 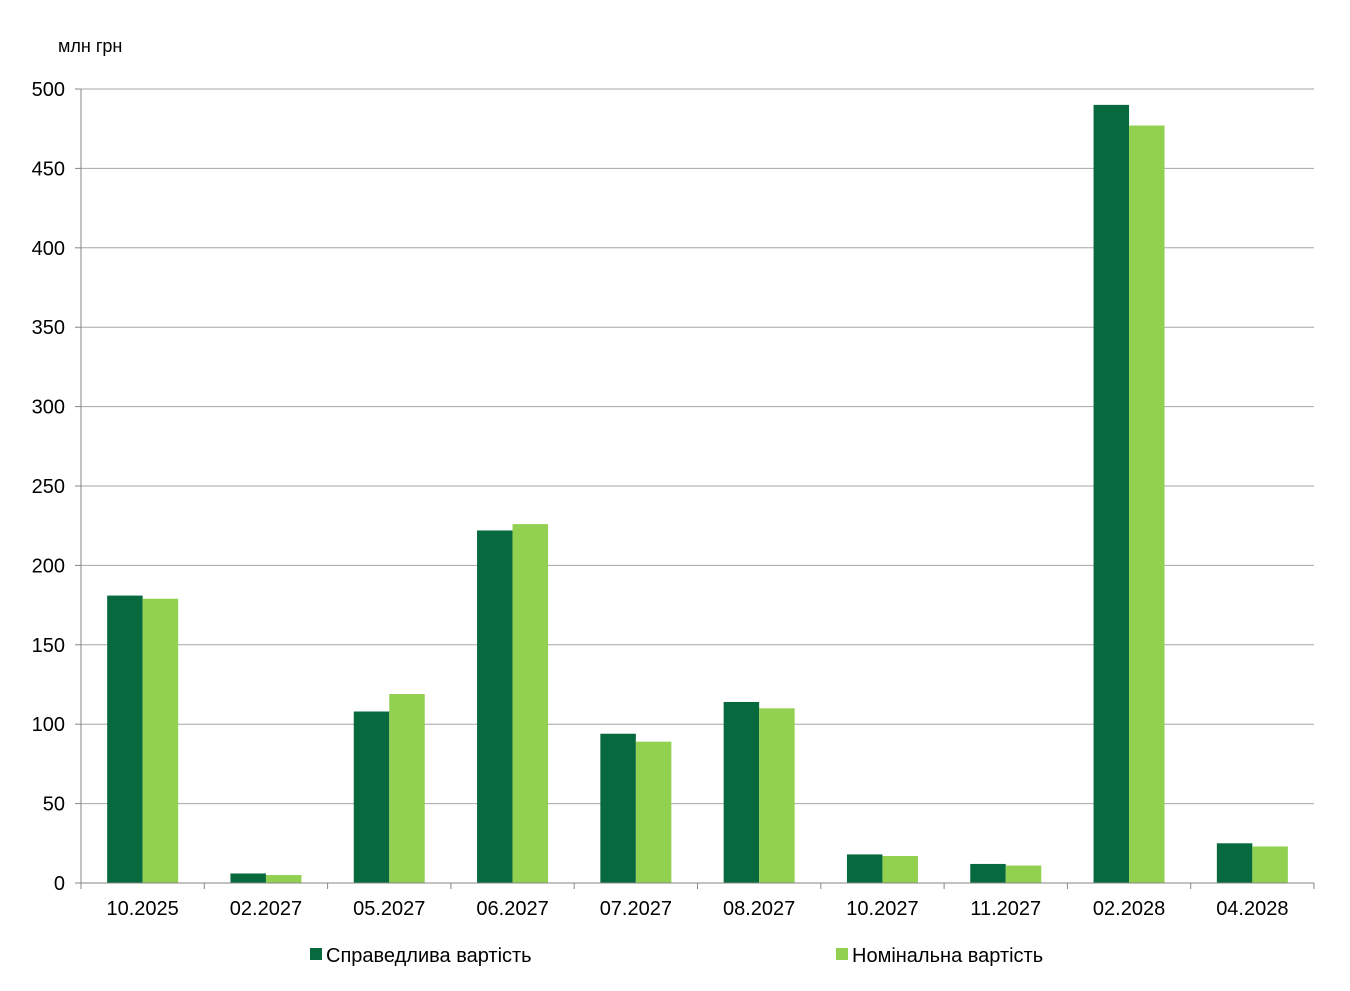 I want to click on y-tick-labels: 0 50 100 150 200 250 300 350 400 450 500, so click(x=48, y=487).